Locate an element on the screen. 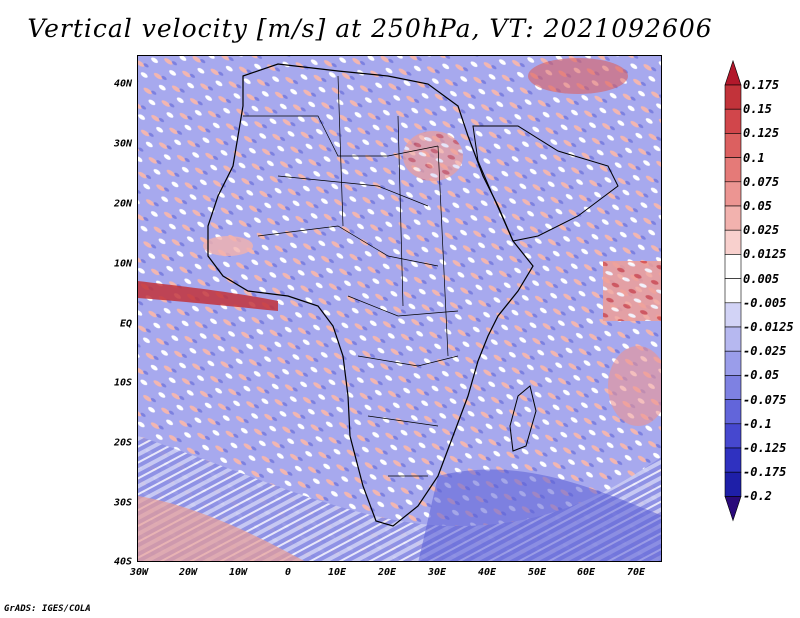  colorbar-label: -0.025 is located at coordinates (765, 351).